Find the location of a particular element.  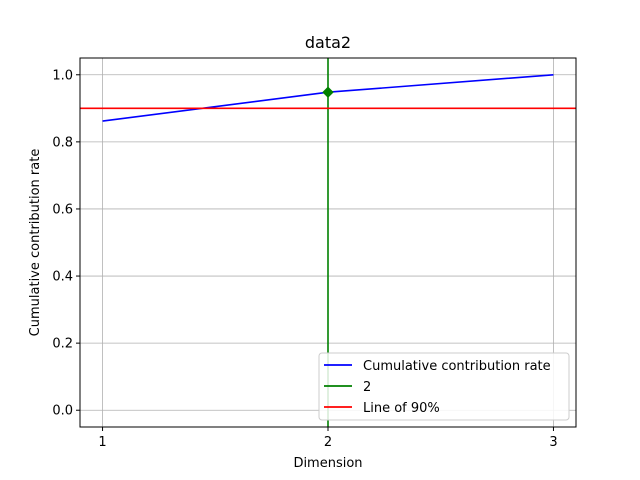

legend-entry-label: Line of 90% is located at coordinates (401, 408).